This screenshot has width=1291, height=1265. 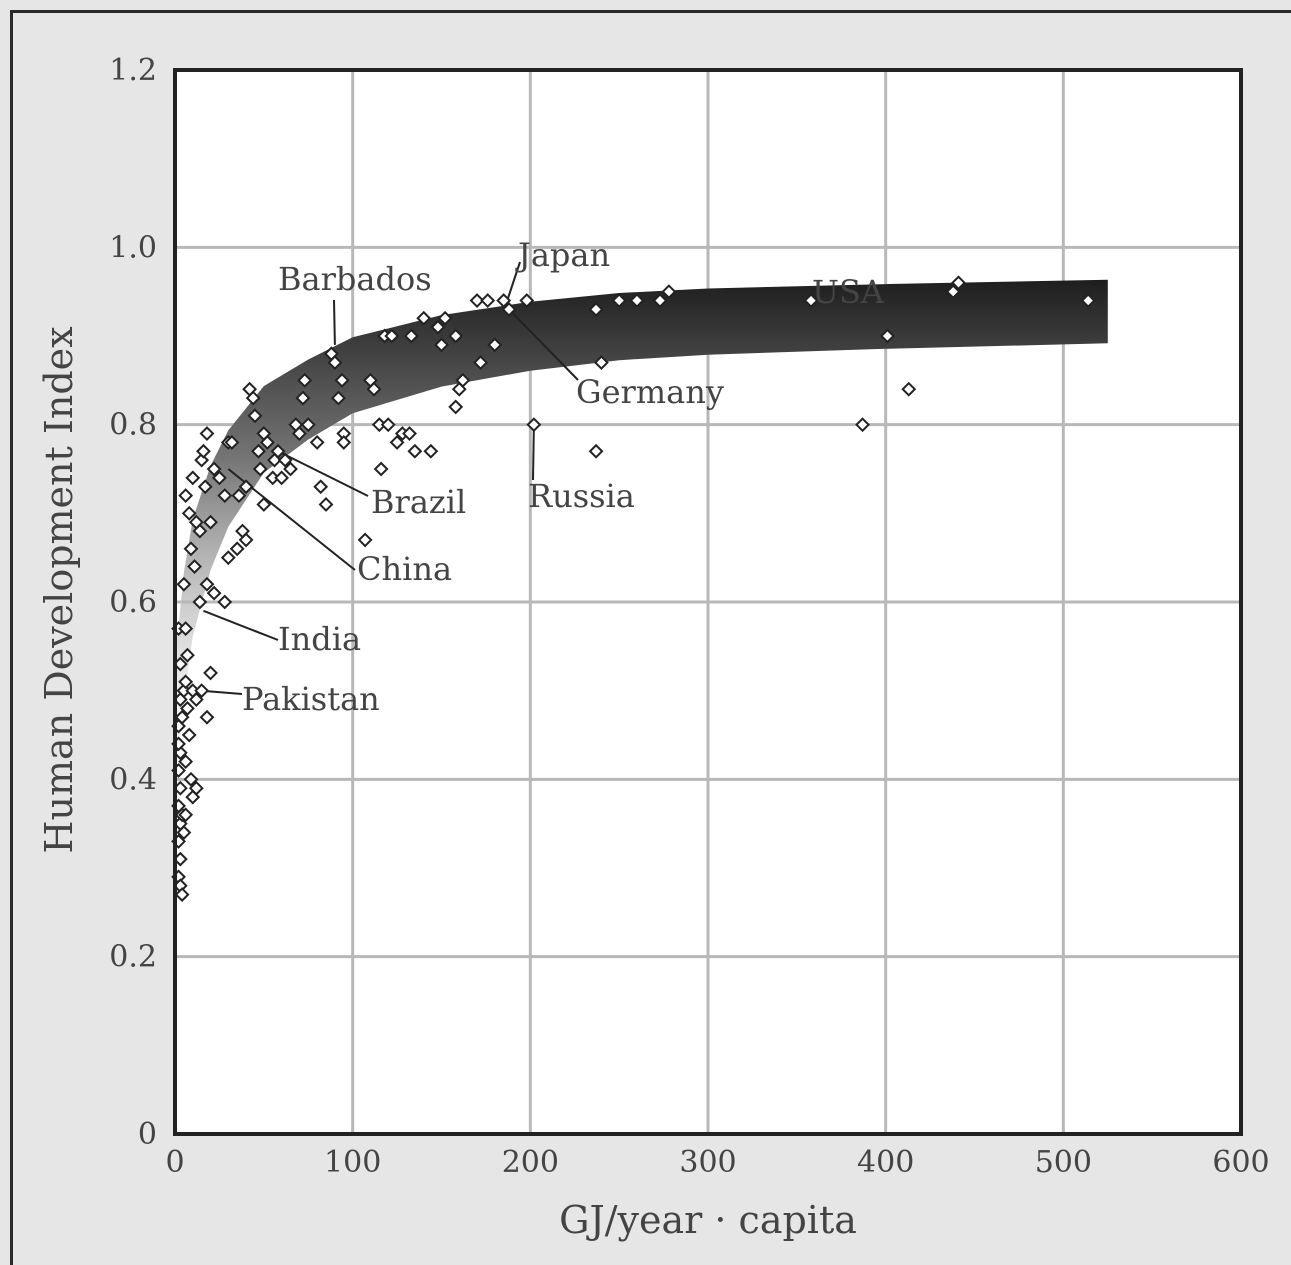 I want to click on y-tick-label: 0.6, so click(x=133, y=602).